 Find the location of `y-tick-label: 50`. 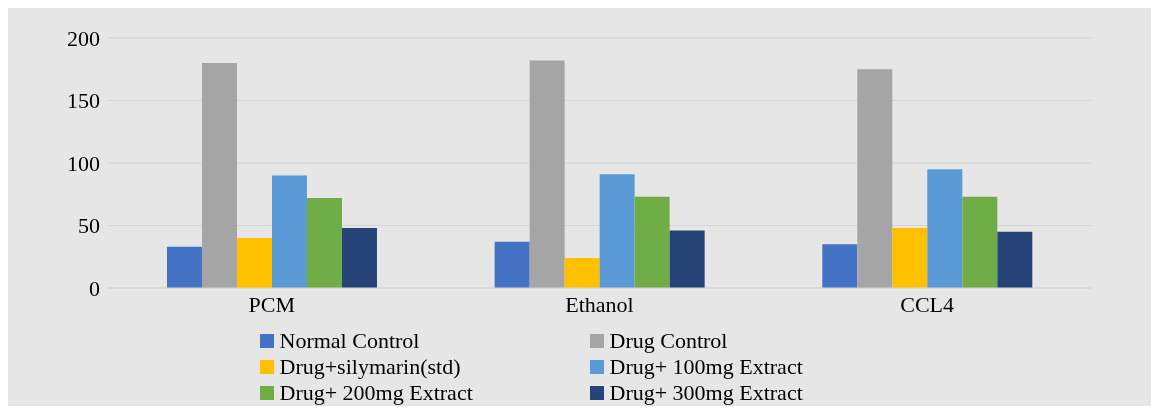

y-tick-label: 50 is located at coordinates (89, 226).